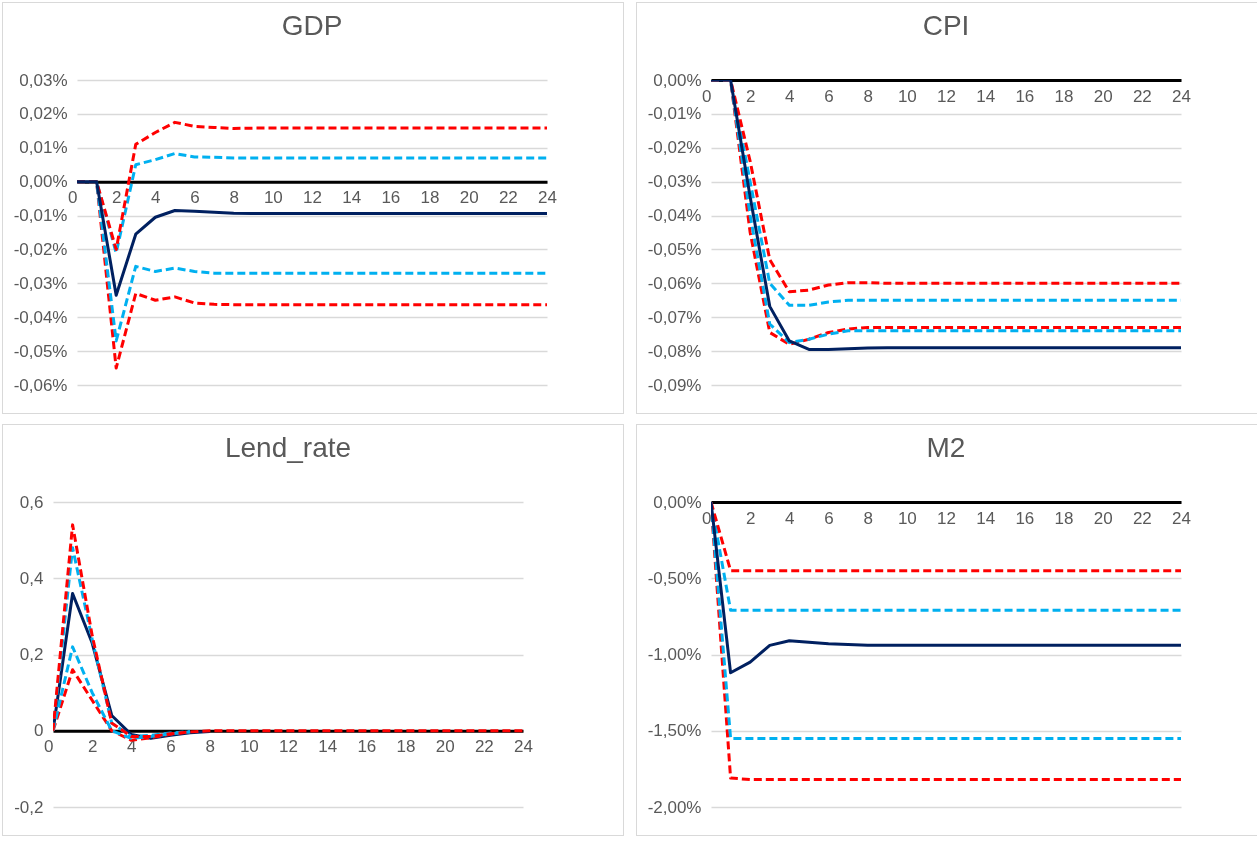 The height and width of the screenshot is (861, 1257). I want to click on chart-title: Lend_rate, so click(288, 447).